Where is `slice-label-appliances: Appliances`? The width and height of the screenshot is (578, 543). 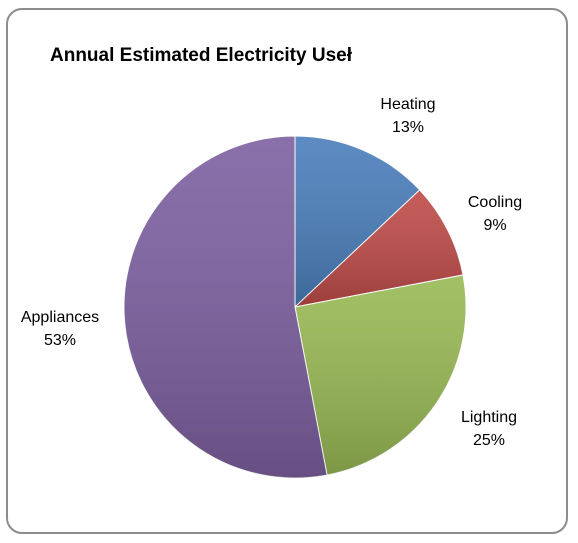 slice-label-appliances: Appliances is located at coordinates (60, 317).